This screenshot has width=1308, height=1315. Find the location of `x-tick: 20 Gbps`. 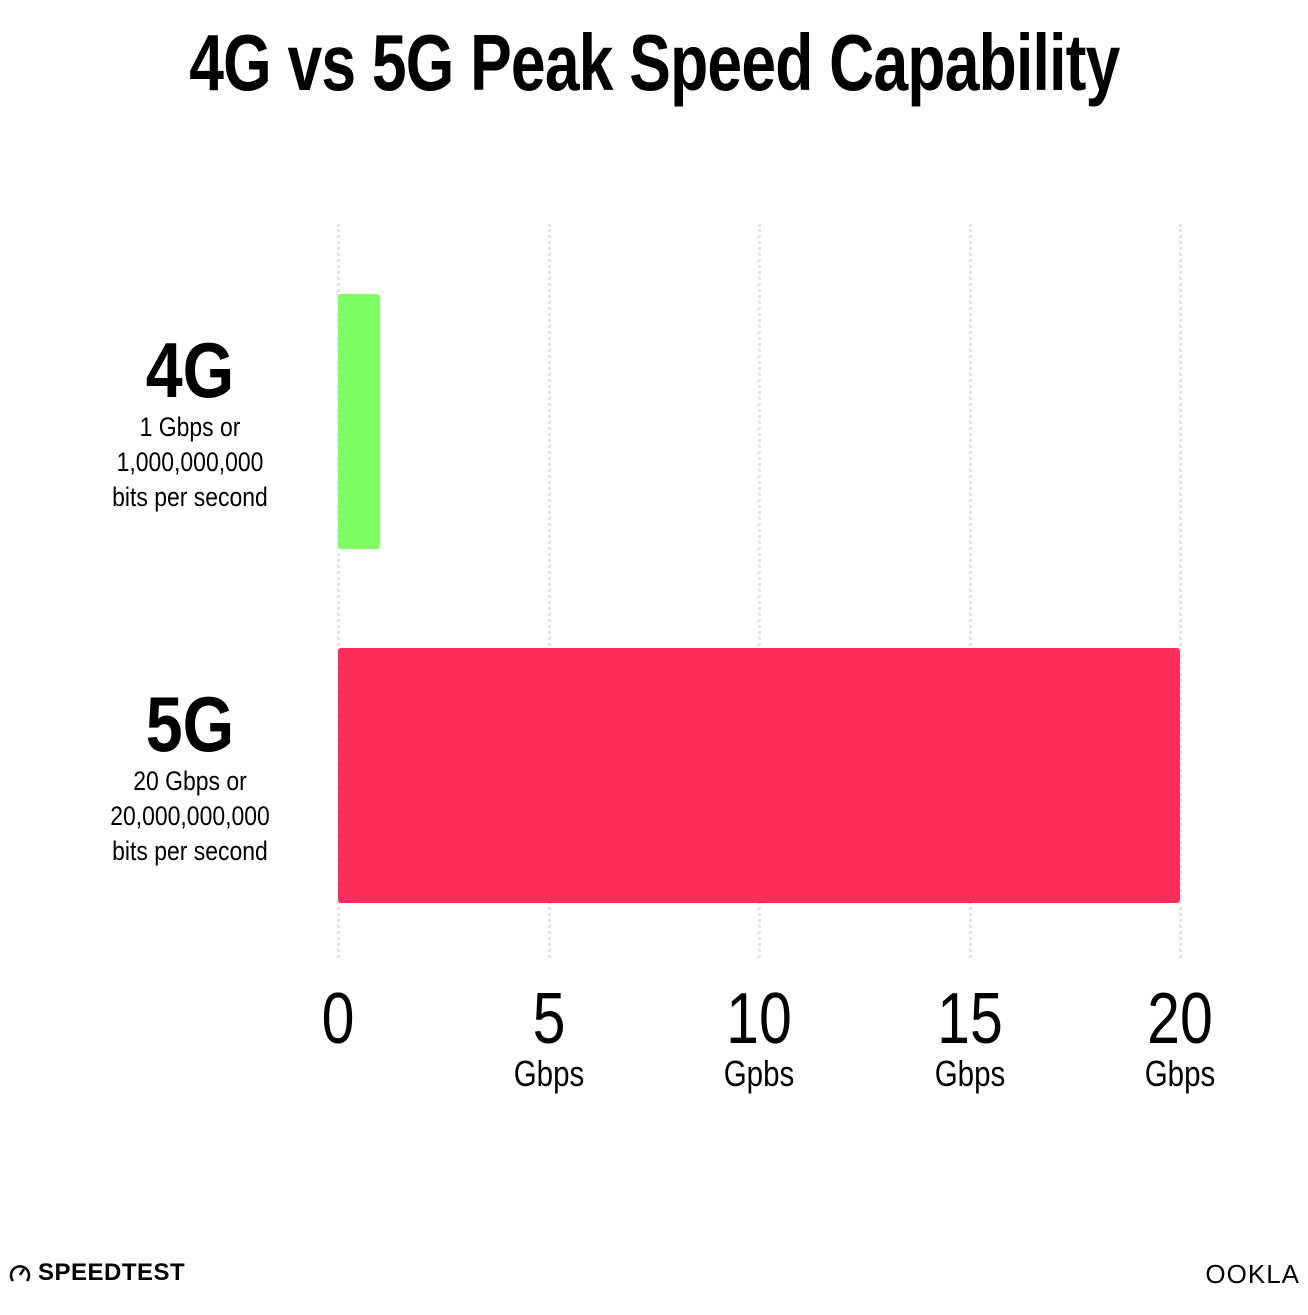

x-tick: 20 Gbps is located at coordinates (1180, 1037).